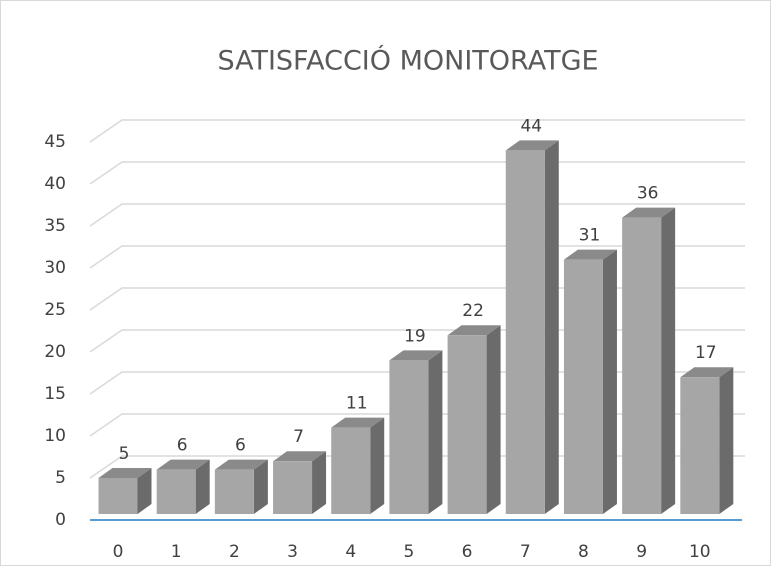  What do you see at coordinates (350, 552) in the screenshot?
I see `x-tick-label: 4` at bounding box center [350, 552].